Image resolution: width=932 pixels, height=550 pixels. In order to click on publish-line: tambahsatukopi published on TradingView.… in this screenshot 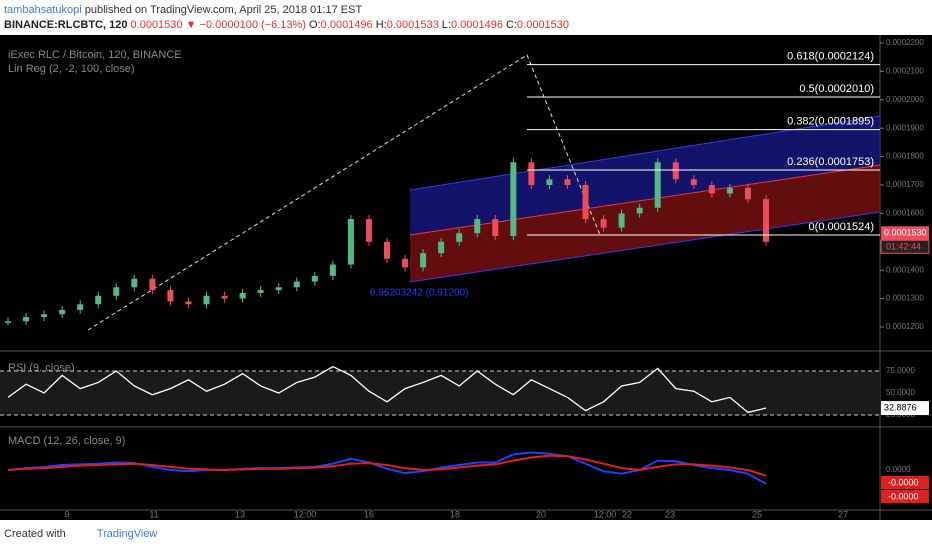, I will do `click(183, 10)`.